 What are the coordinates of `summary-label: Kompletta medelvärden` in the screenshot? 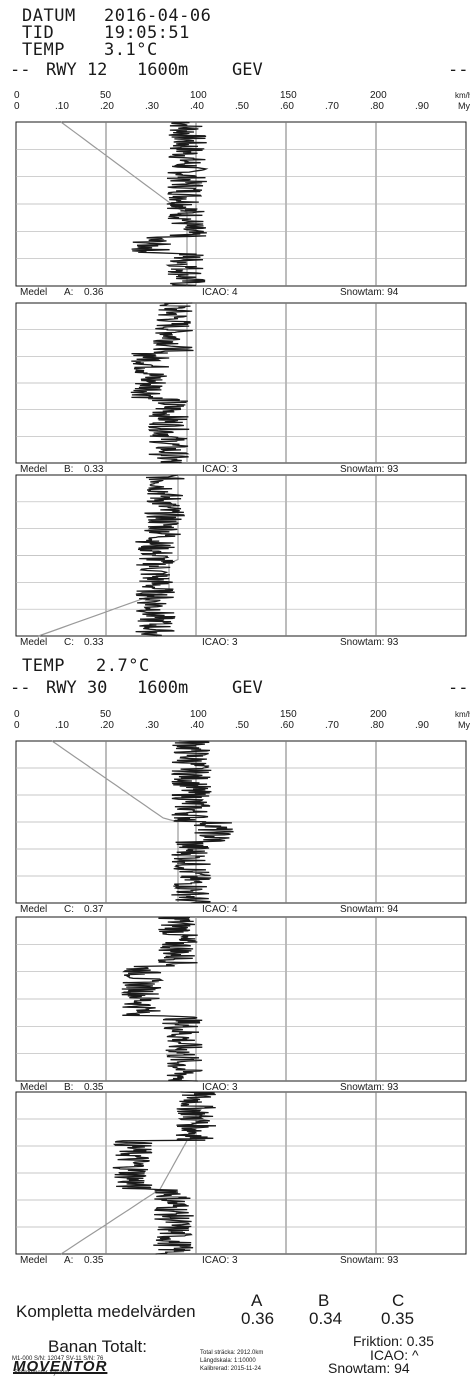 It's located at (106, 1311).